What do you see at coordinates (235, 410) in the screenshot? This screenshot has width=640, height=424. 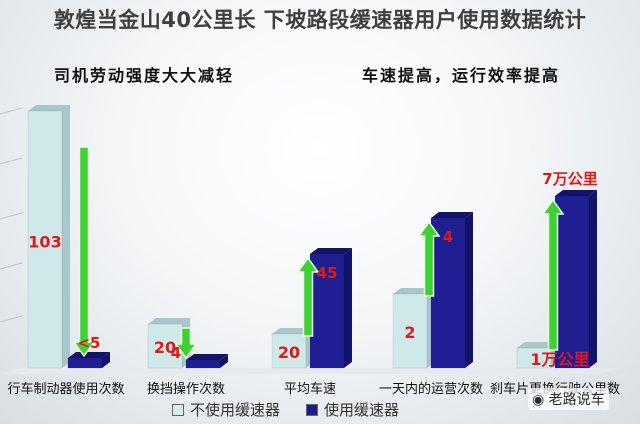 I see `legend-label-without: 不使用缓速器` at bounding box center [235, 410].